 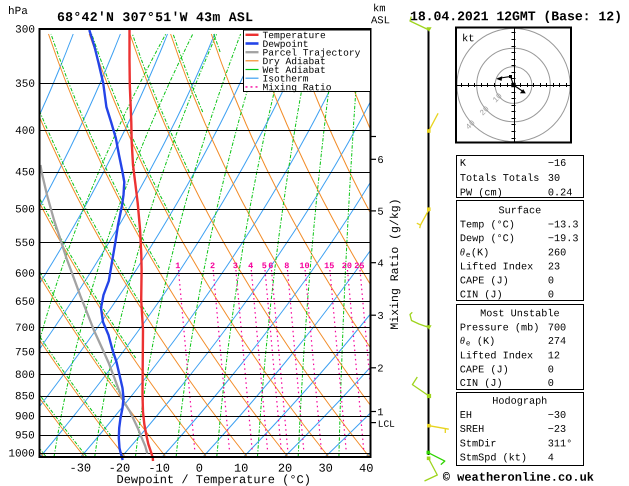 What do you see at coordinates (557, 430) in the screenshot?
I see `svg-text: −23` at bounding box center [557, 430].